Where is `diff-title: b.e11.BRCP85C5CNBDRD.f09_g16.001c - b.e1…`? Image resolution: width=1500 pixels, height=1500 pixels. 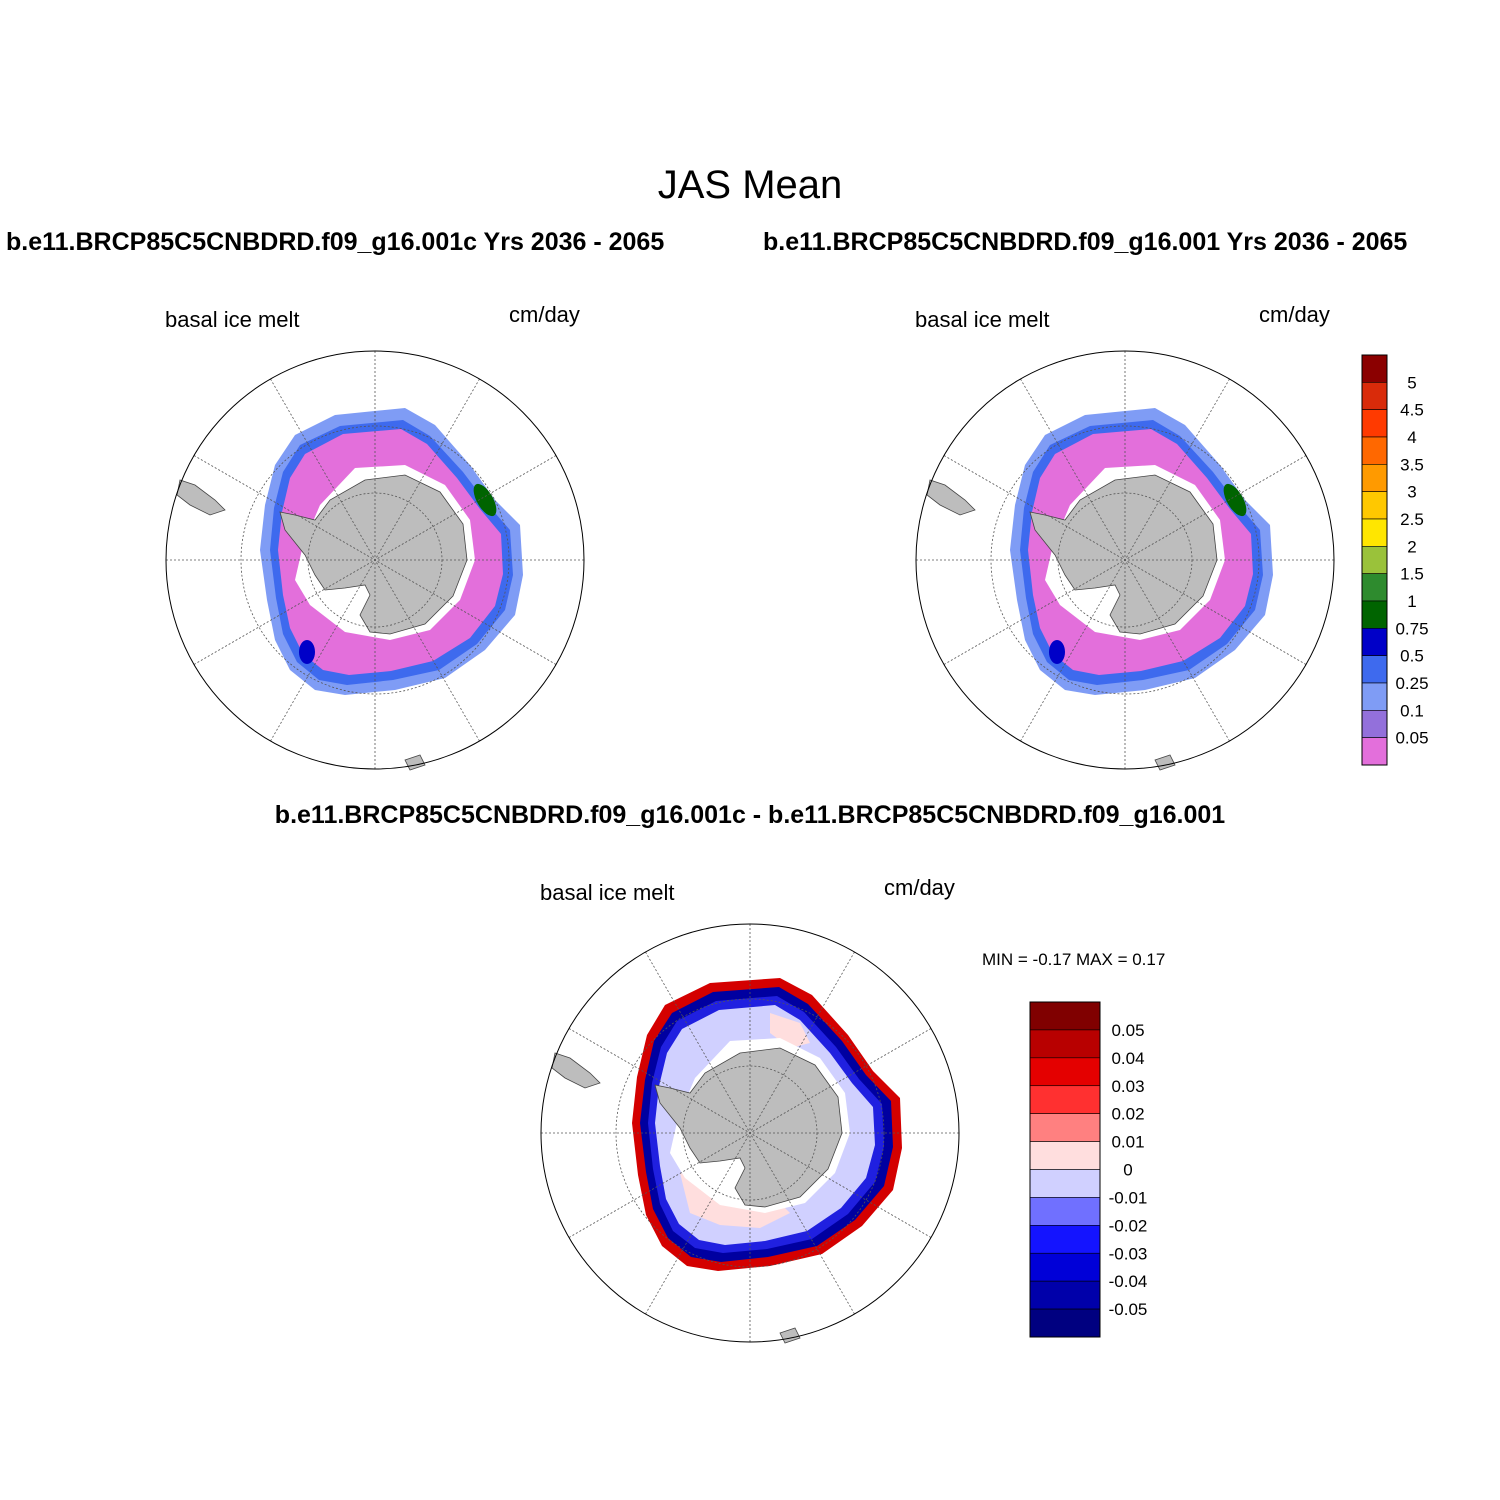
diff-title: b.e11.BRCP85C5CNBDRD.f09_g16.001c - b.e1… is located at coordinates (750, 815).